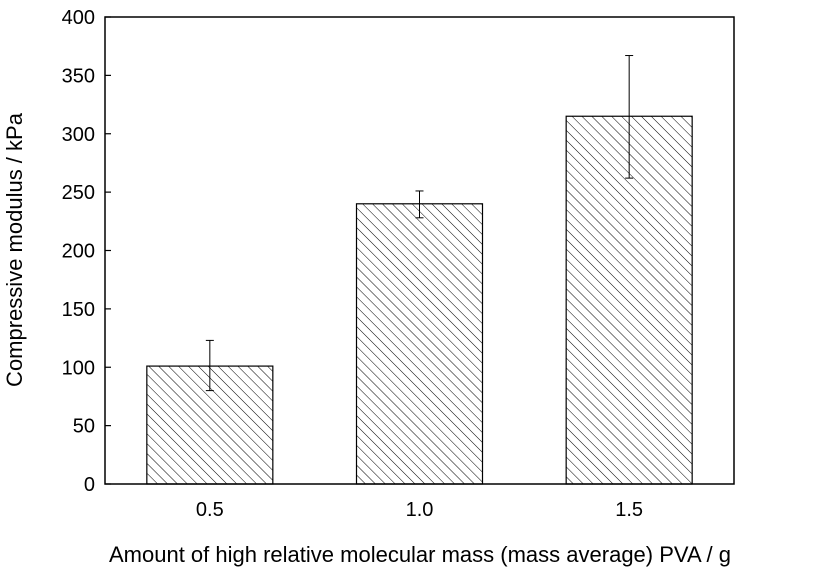 This screenshot has width=827, height=573. What do you see at coordinates (14, 249) in the screenshot?
I see `y-axis-title: Compressive modulus / kPa` at bounding box center [14, 249].